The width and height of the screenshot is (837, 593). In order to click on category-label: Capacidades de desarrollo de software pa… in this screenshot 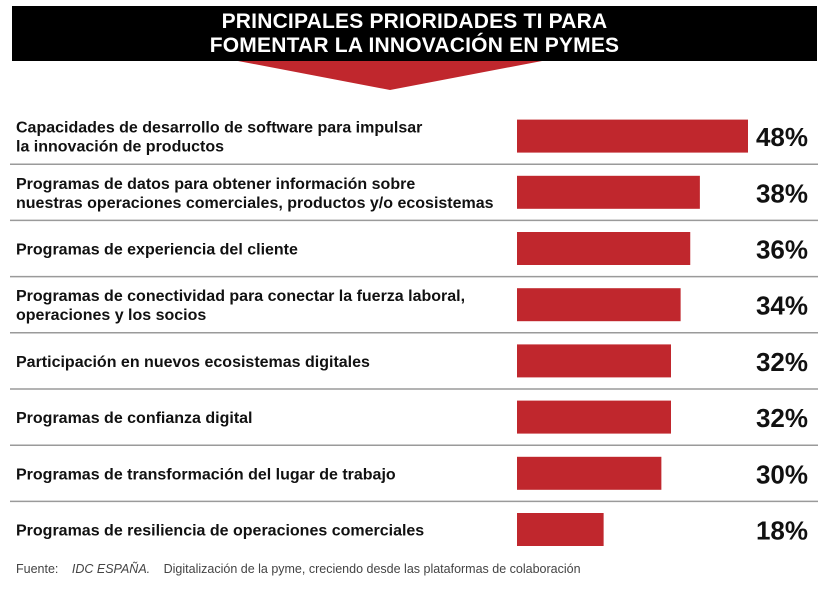, I will do `click(219, 128)`.